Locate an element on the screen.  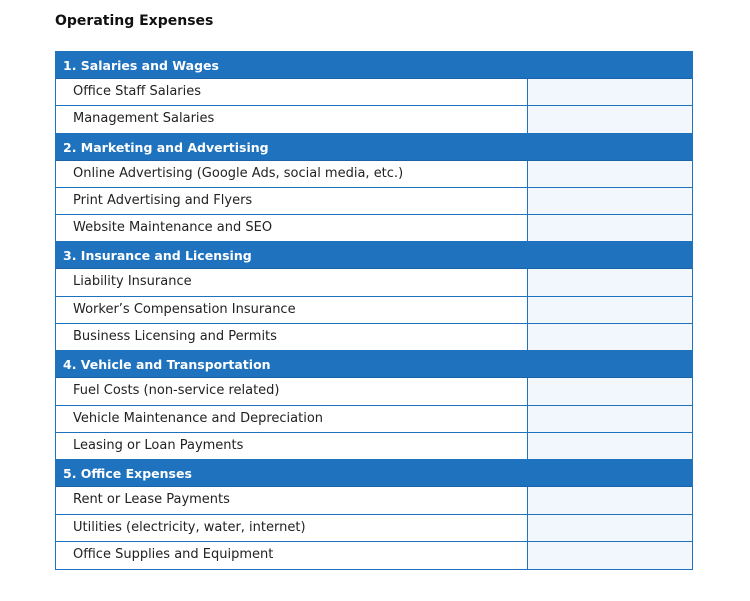
section-heading: 4. Vehicle and Transportation is located at coordinates (374, 365).